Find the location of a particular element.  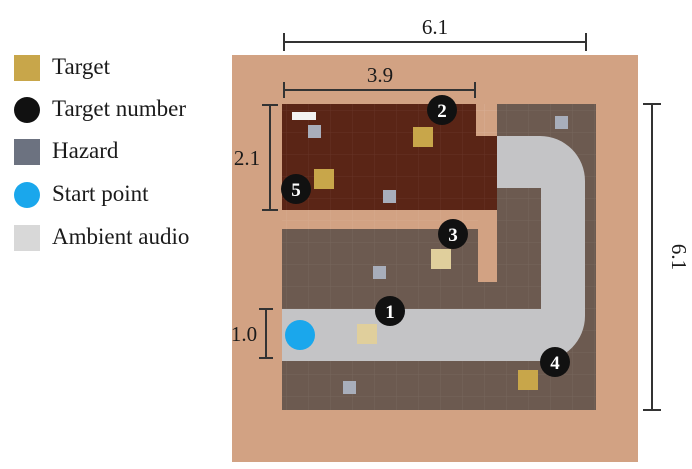

target-number-label: 2 is located at coordinates (442, 111).